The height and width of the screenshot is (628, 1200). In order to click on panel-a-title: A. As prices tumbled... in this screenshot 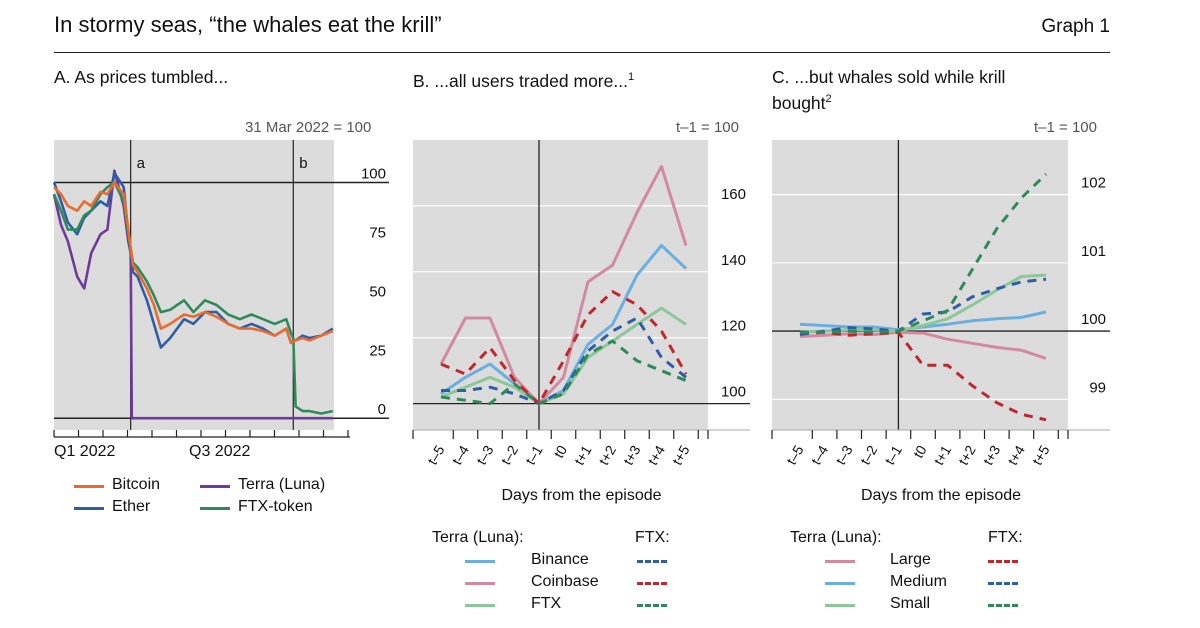, I will do `click(141, 77)`.